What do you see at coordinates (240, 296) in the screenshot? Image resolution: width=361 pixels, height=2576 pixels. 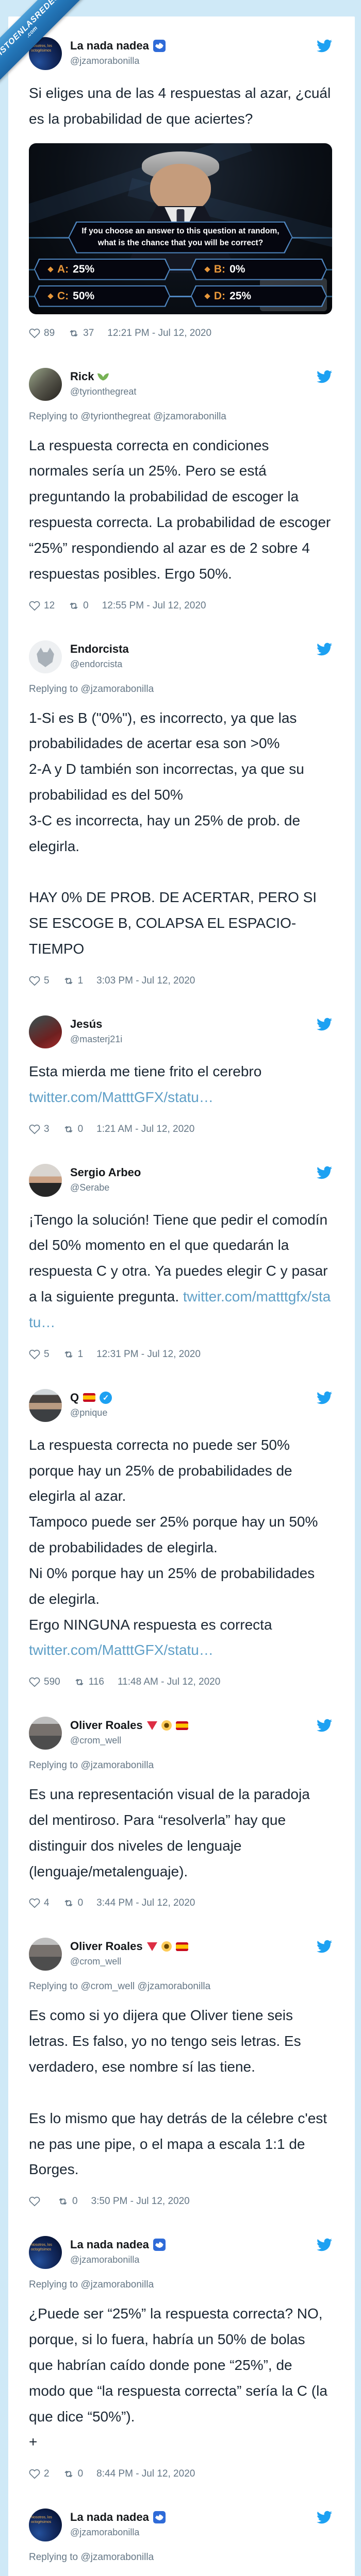 I see `answer-value: 25%` at bounding box center [240, 296].